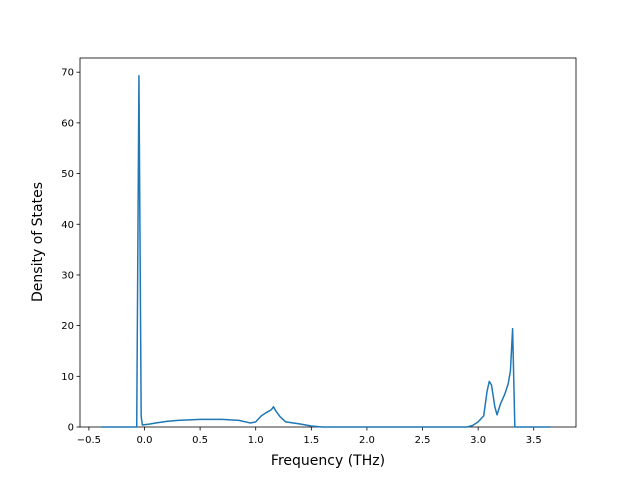 The width and height of the screenshot is (640, 480). What do you see at coordinates (89, 440) in the screenshot?
I see `x-tick-label: −0.5` at bounding box center [89, 440].